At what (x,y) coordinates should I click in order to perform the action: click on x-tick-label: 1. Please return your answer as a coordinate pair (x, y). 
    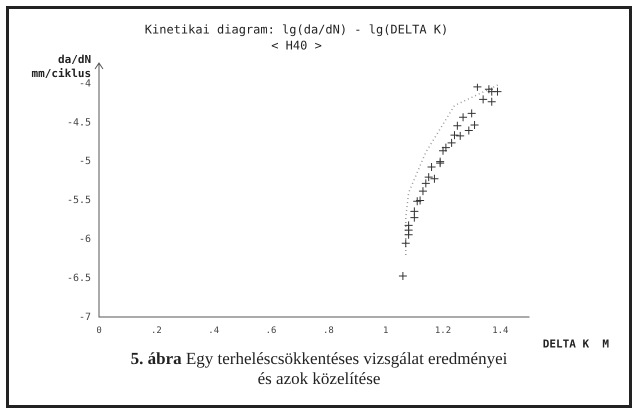
    Looking at the image, I should click on (385, 331).